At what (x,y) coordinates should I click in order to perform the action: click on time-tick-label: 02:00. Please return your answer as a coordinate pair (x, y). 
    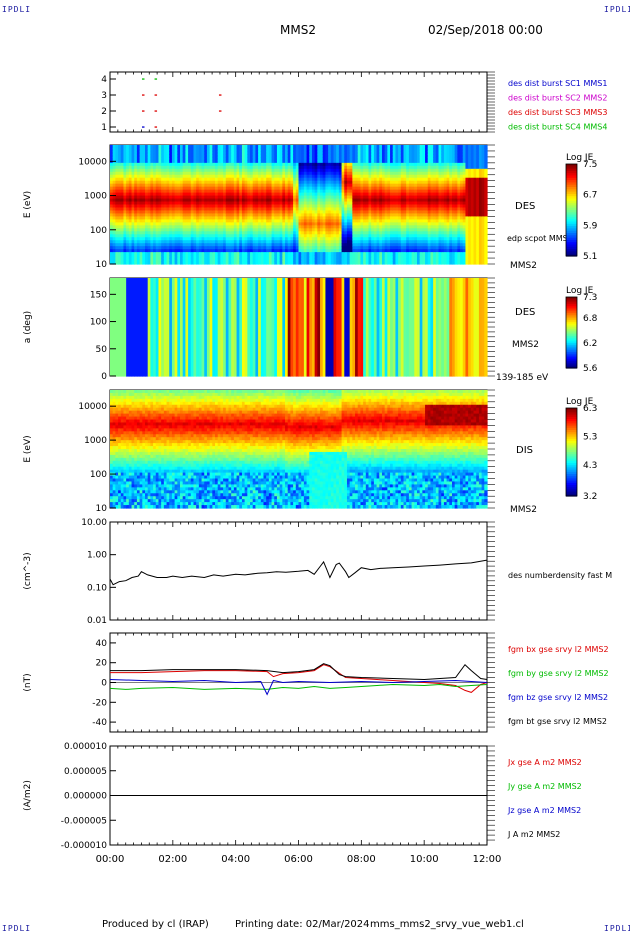
    Looking at the image, I should click on (172, 859).